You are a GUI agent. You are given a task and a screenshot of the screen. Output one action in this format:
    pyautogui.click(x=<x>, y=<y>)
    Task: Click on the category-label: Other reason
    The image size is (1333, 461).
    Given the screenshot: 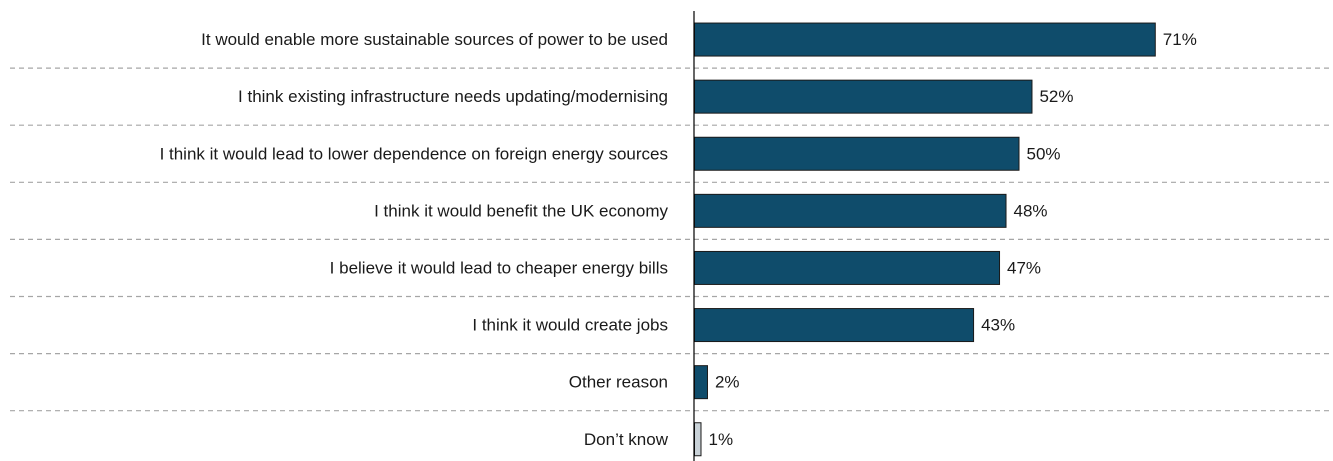 What is the action you would take?
    pyautogui.click(x=618, y=382)
    